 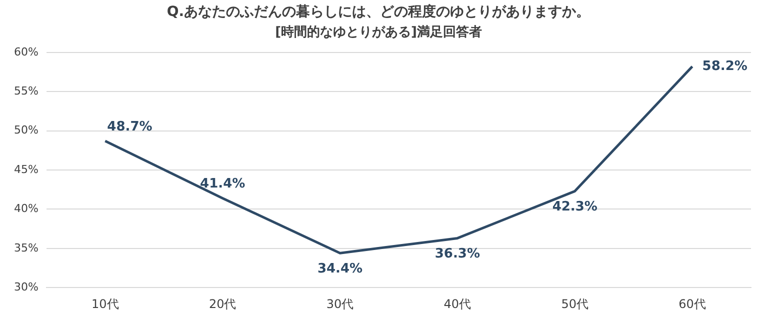 What do you see at coordinates (378, 11) in the screenshot?
I see `chart-title: Q.あなたのふだんの暮らしには、どの程度のゆとりがありますか。` at bounding box center [378, 11].